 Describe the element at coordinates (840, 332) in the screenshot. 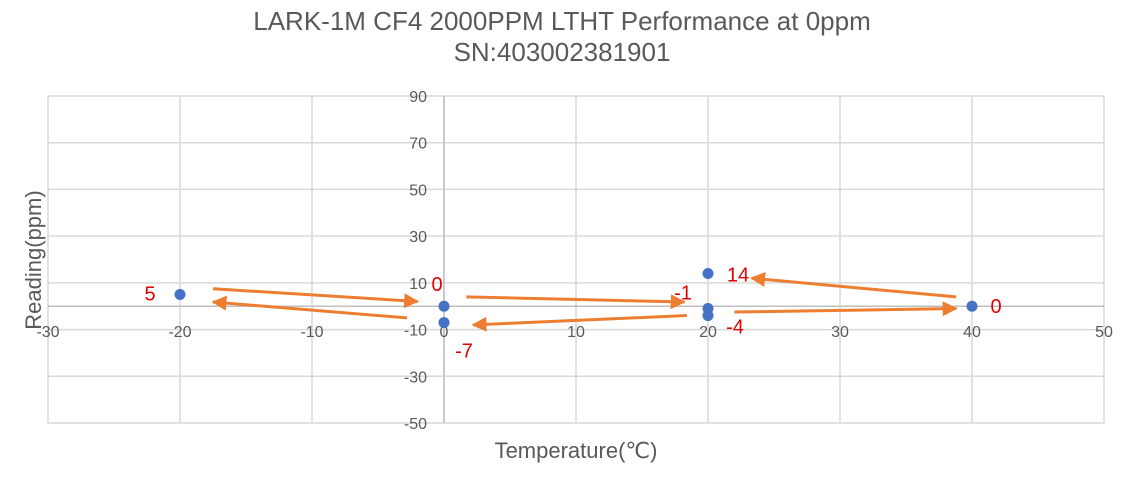

I see `x-tick-label: 30` at that location.